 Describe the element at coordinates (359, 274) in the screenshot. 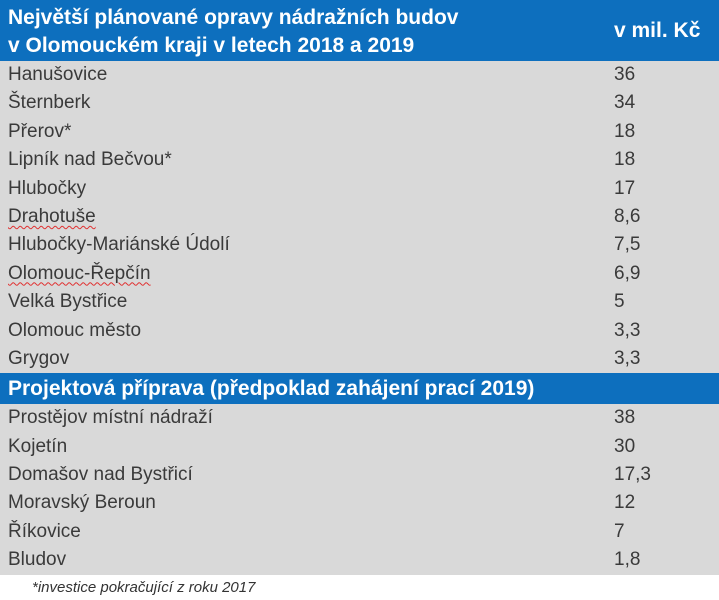

I see `table-row: Olomouc-Řepčín 6,9` at that location.